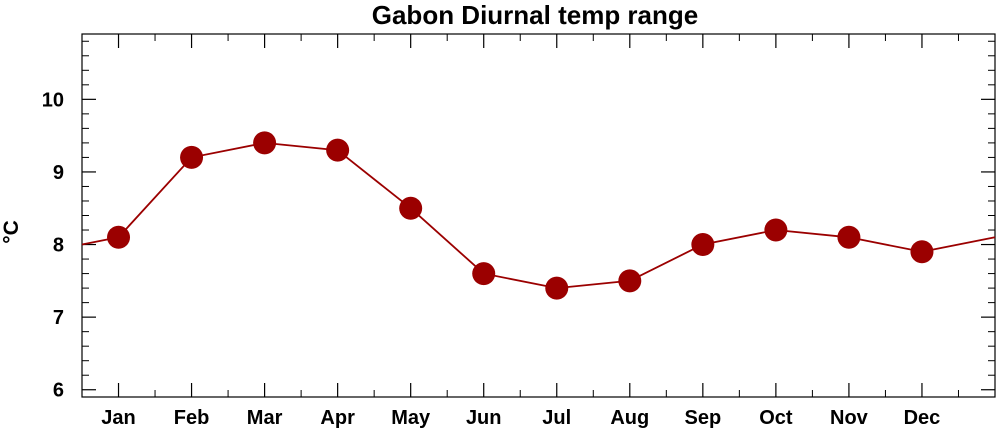  I want to click on data-point-nov, so click(849, 237).